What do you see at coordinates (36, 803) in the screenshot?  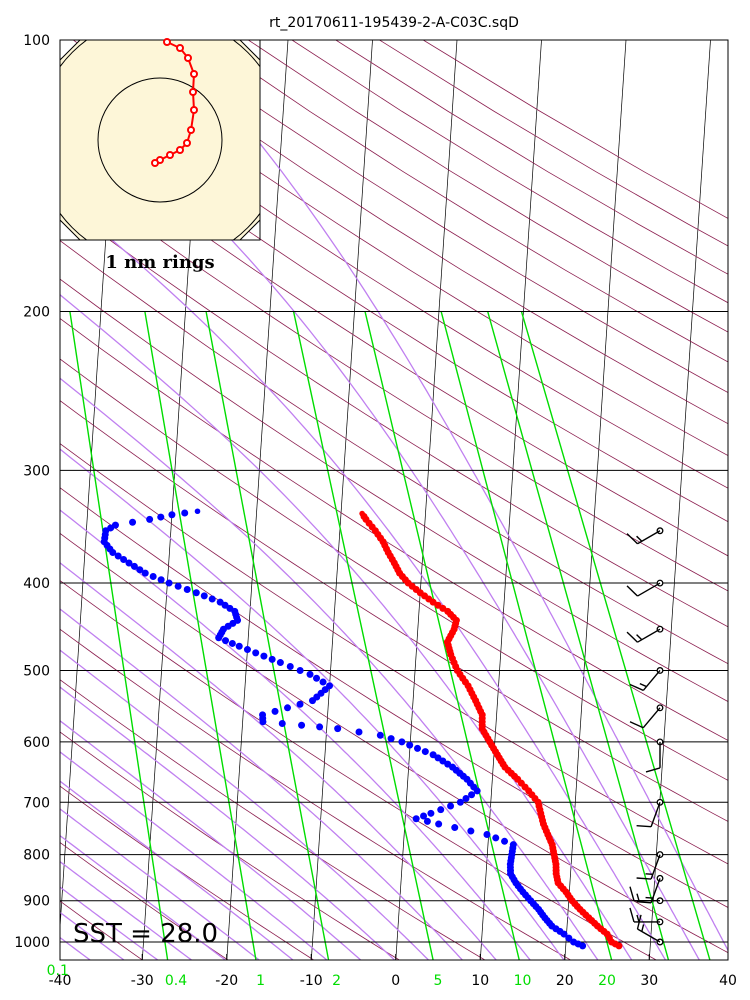 I see `pressure-tick-label: 700` at bounding box center [36, 803].